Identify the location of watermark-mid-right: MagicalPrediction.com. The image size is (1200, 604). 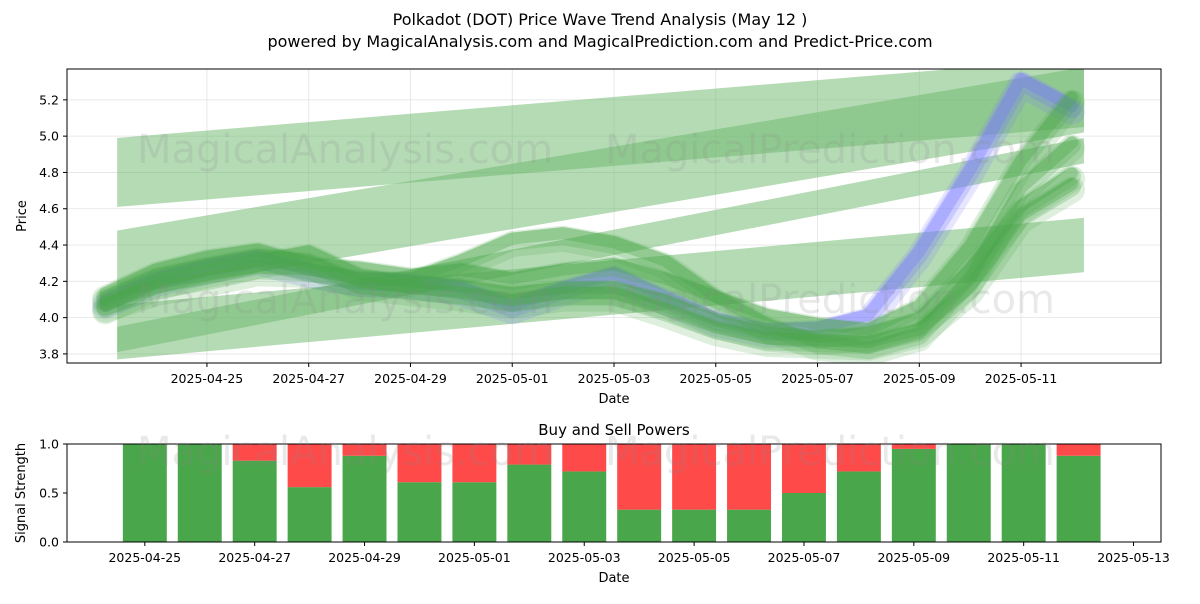
(830, 300).